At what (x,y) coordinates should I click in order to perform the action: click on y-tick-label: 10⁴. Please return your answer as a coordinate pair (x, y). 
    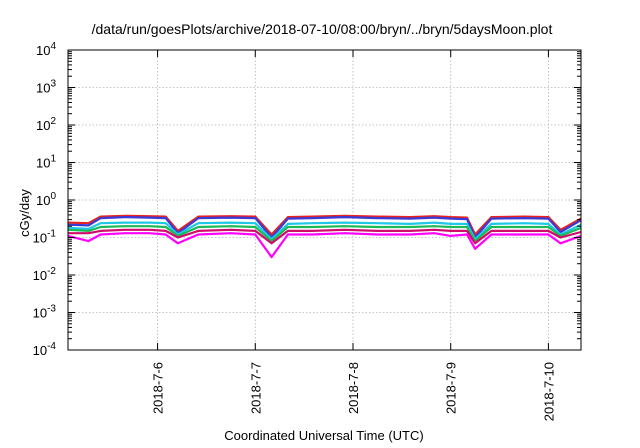
    Looking at the image, I should click on (46, 49).